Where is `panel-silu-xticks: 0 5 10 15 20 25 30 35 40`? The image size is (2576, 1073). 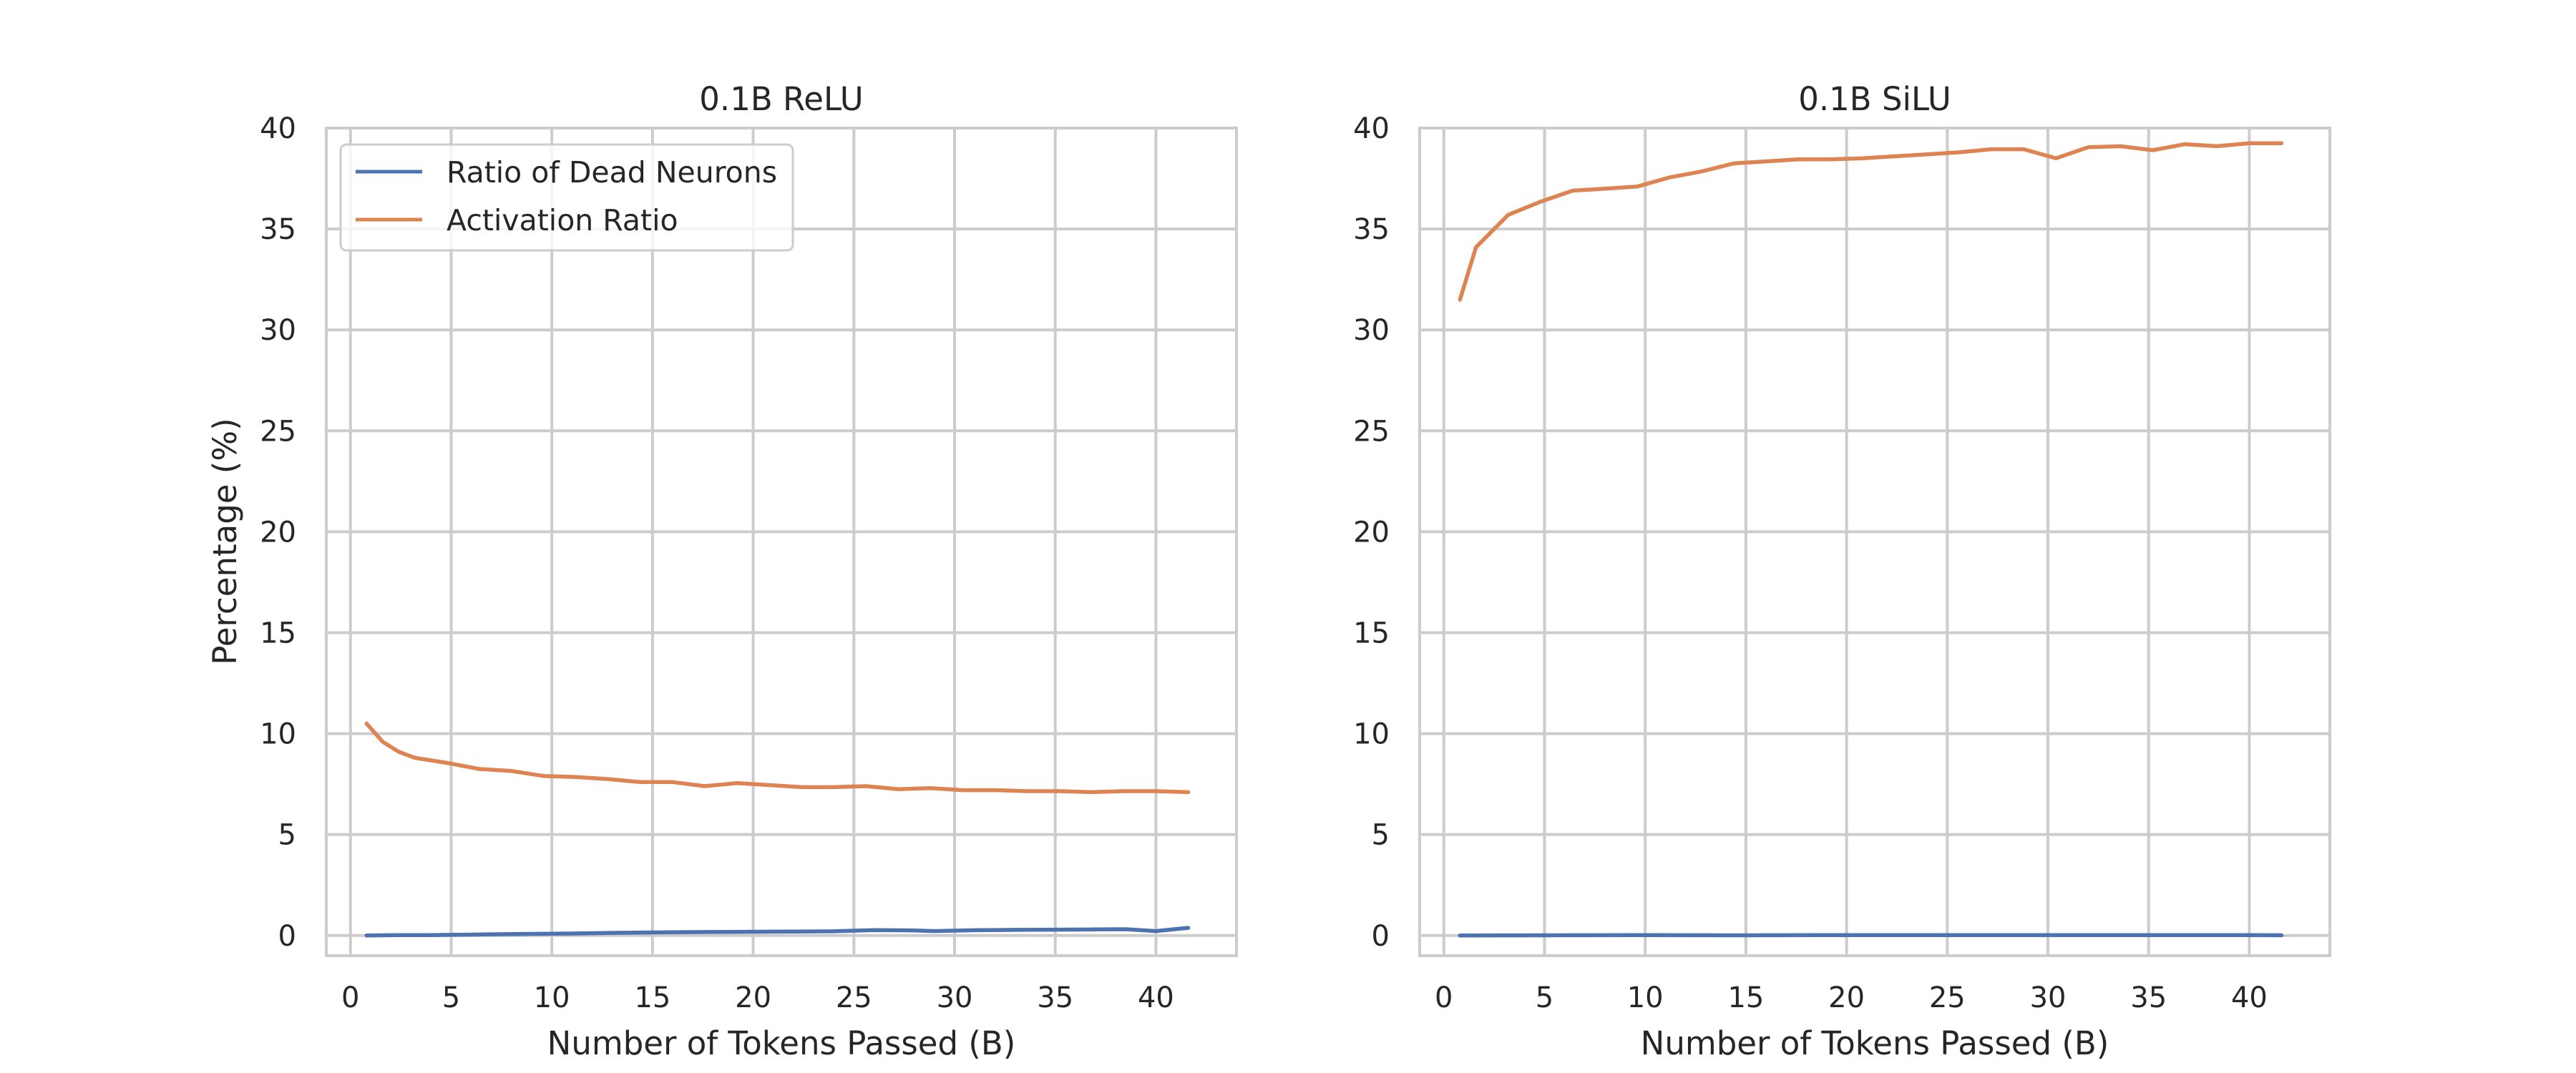
panel-silu-xticks: 0 5 10 15 20 25 30 35 40 is located at coordinates (1851, 997).